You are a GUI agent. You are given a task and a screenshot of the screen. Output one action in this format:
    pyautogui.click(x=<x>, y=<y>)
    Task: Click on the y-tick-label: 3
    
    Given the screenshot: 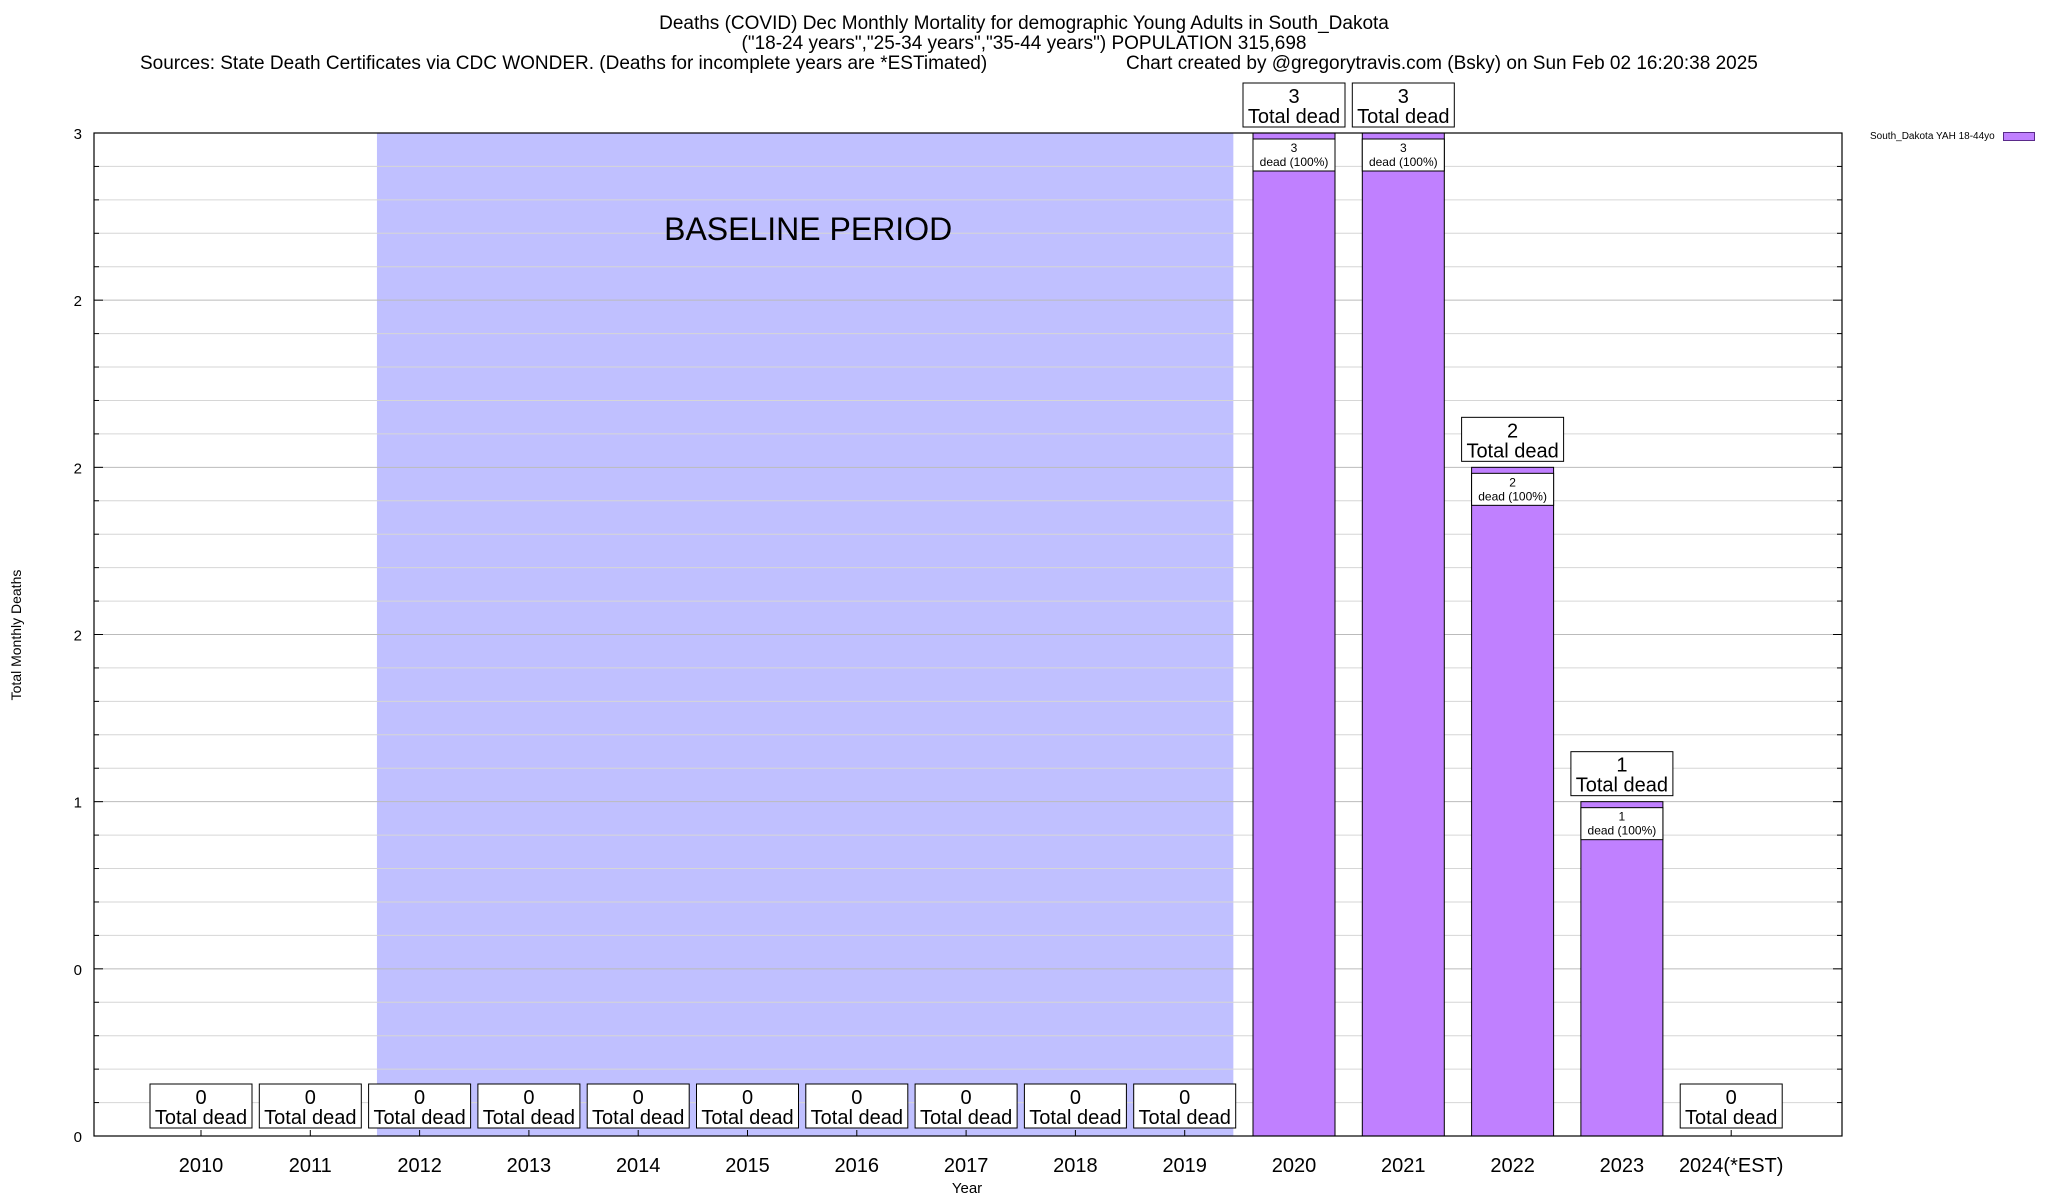 What is the action you would take?
    pyautogui.click(x=78, y=134)
    